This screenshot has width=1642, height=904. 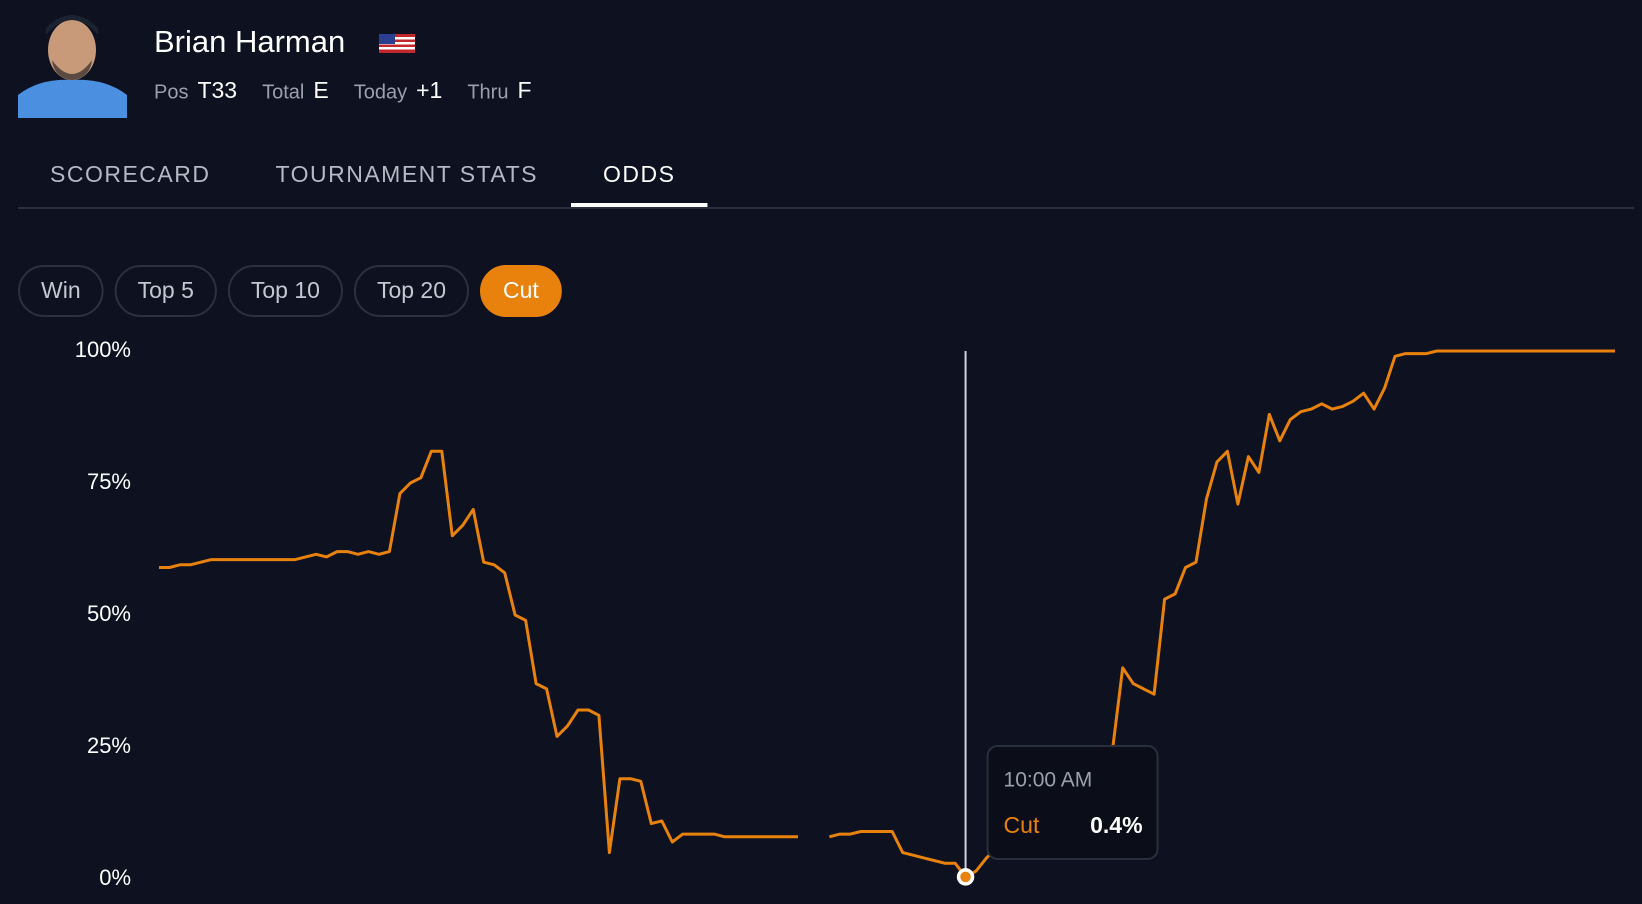 What do you see at coordinates (320, 90) in the screenshot?
I see `stat-value: E` at bounding box center [320, 90].